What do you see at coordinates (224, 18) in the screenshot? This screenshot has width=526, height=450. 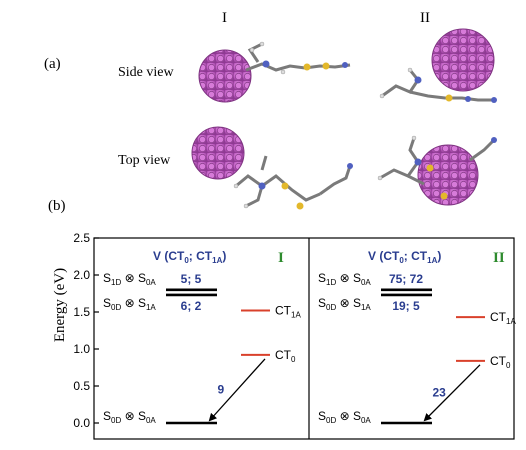 I see `column-label-I: I` at bounding box center [224, 18].